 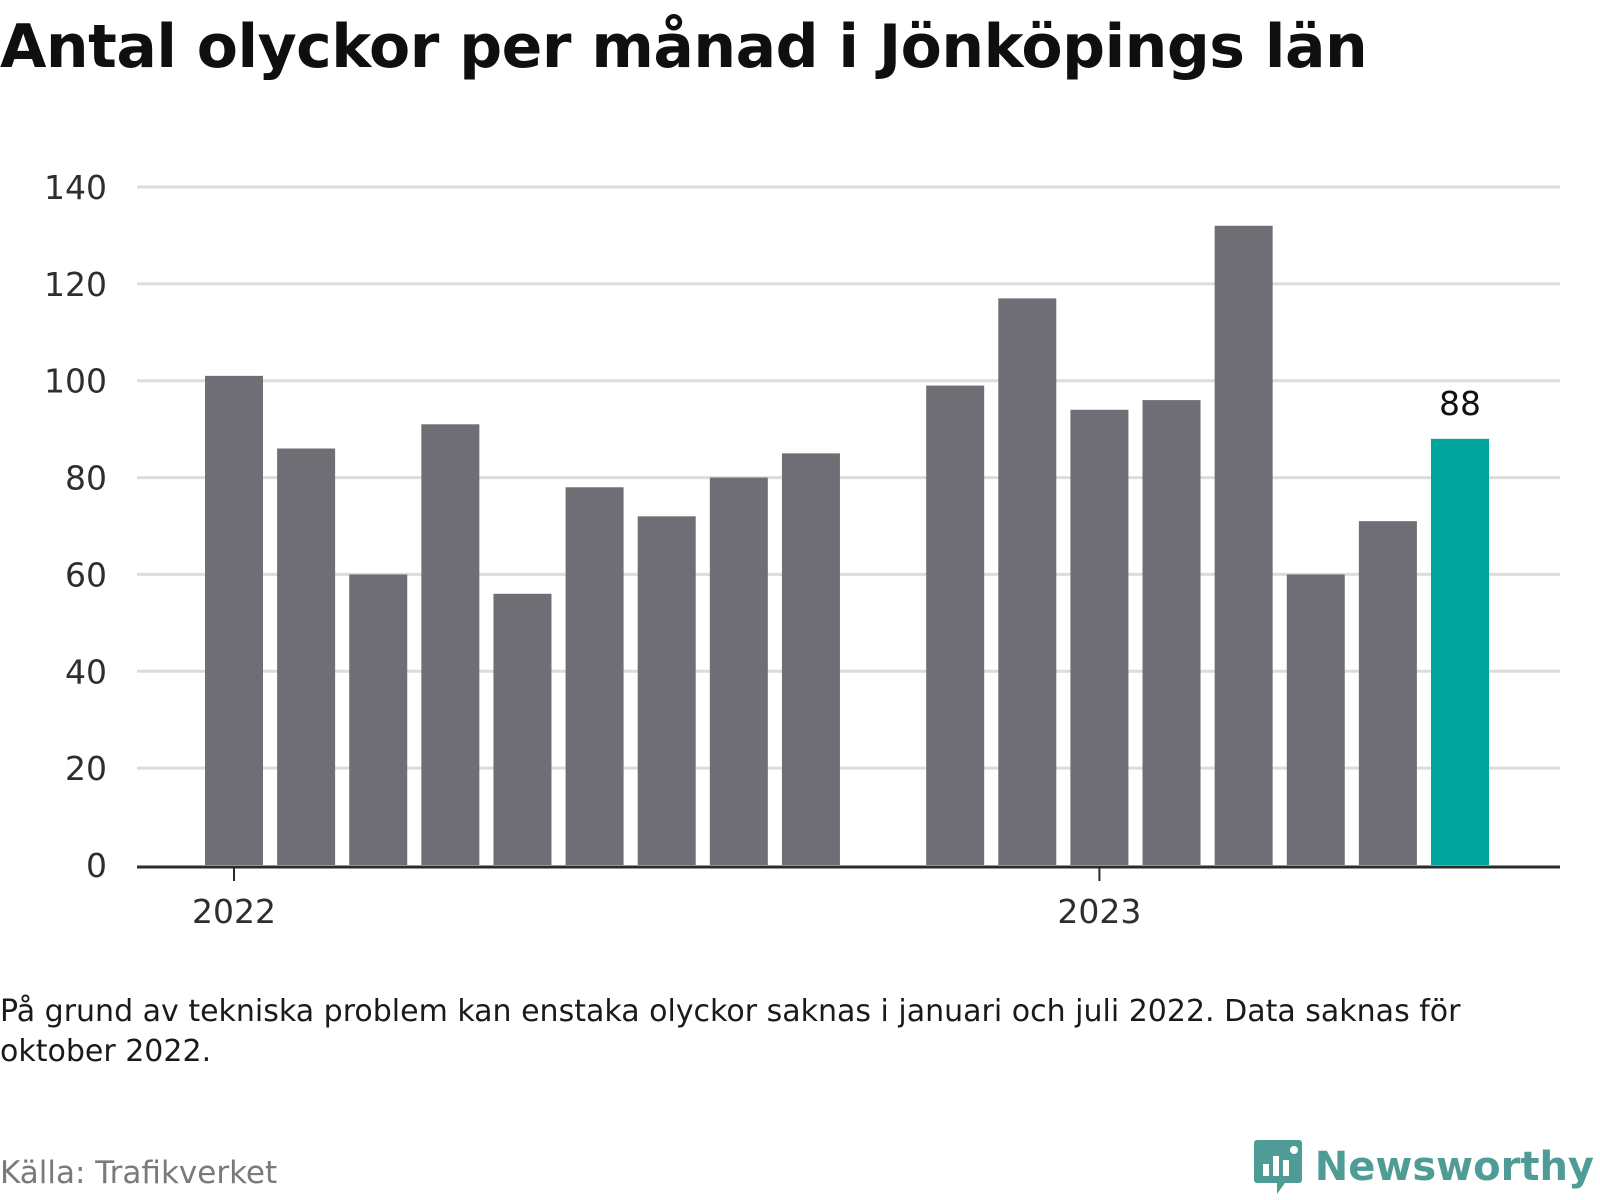 What do you see at coordinates (75, 381) in the screenshot?
I see `y-tick-label: 100` at bounding box center [75, 381].